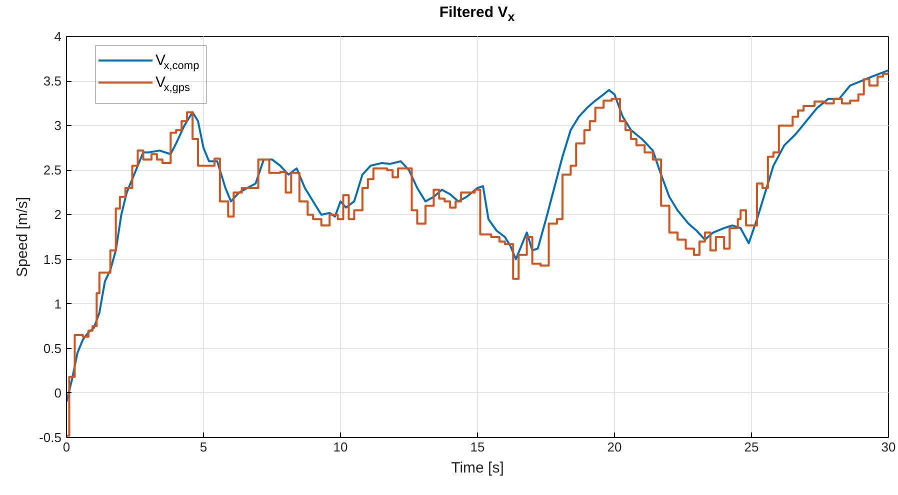  What do you see at coordinates (614, 447) in the screenshot?
I see `x-tick-label: 20` at bounding box center [614, 447].